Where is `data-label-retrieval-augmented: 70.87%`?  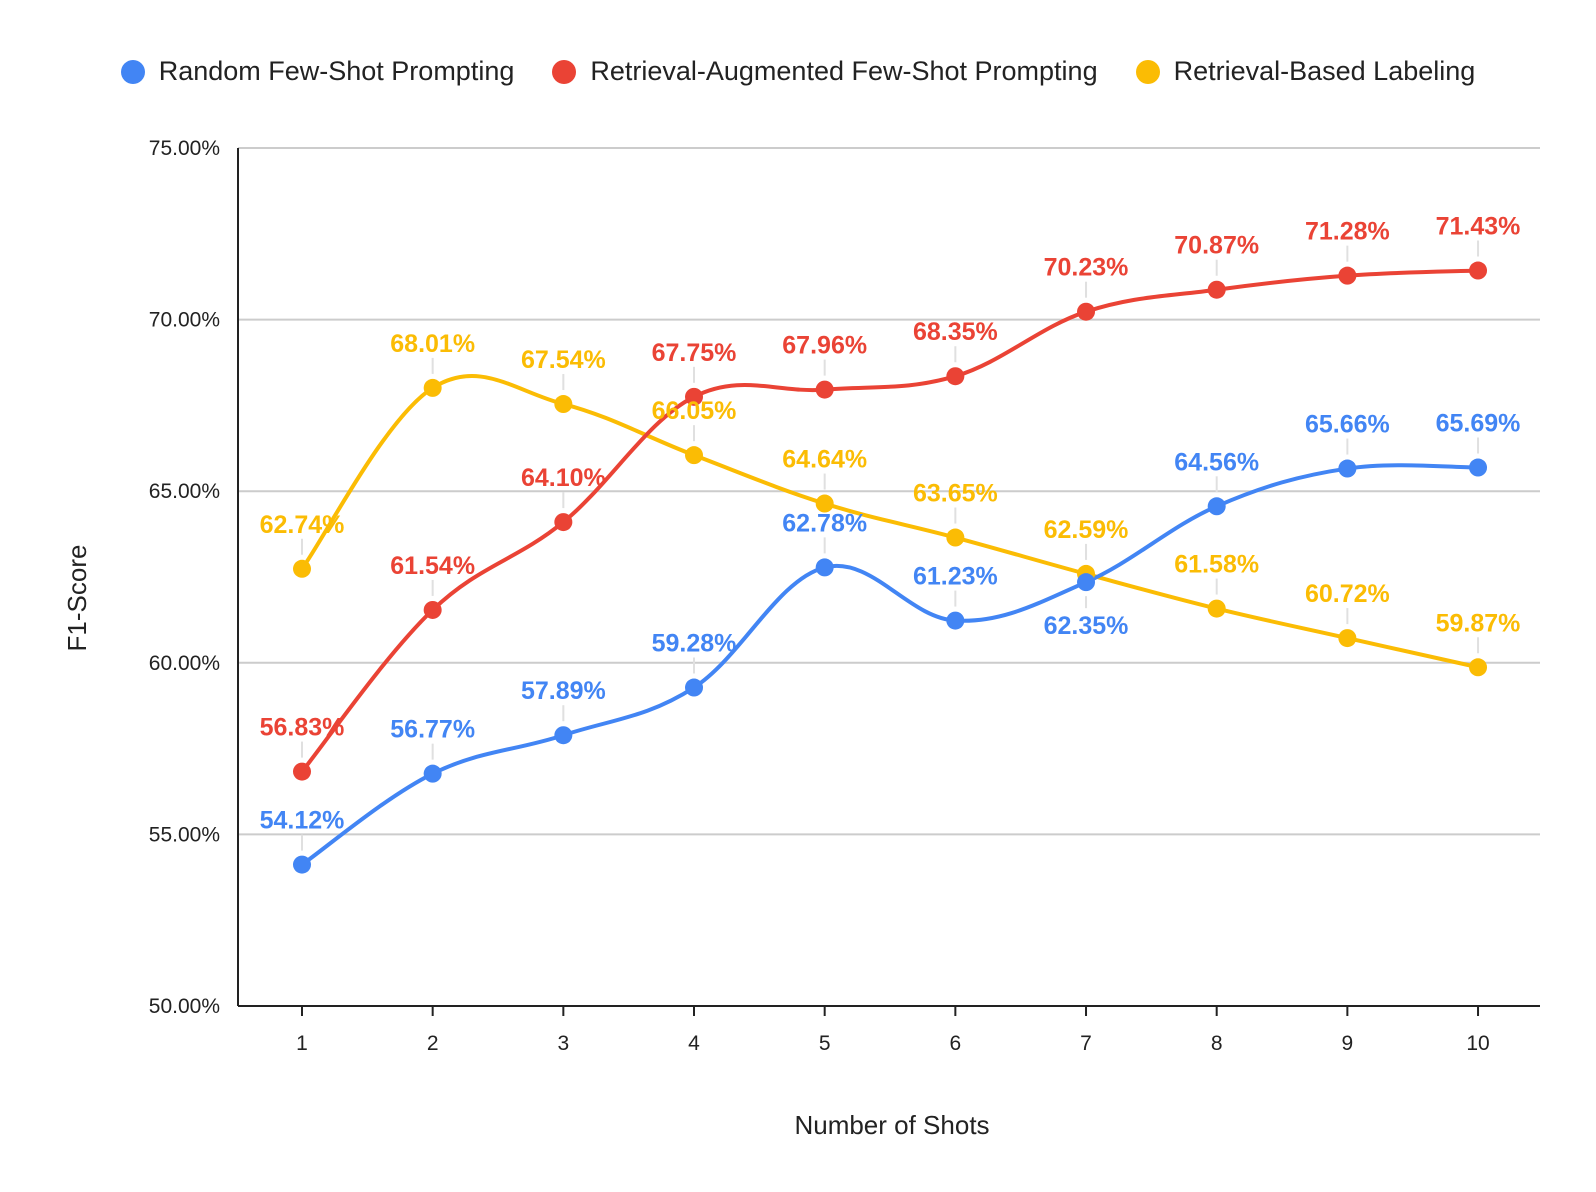
data-label-retrieval-augmented: 70.87% is located at coordinates (1216, 246).